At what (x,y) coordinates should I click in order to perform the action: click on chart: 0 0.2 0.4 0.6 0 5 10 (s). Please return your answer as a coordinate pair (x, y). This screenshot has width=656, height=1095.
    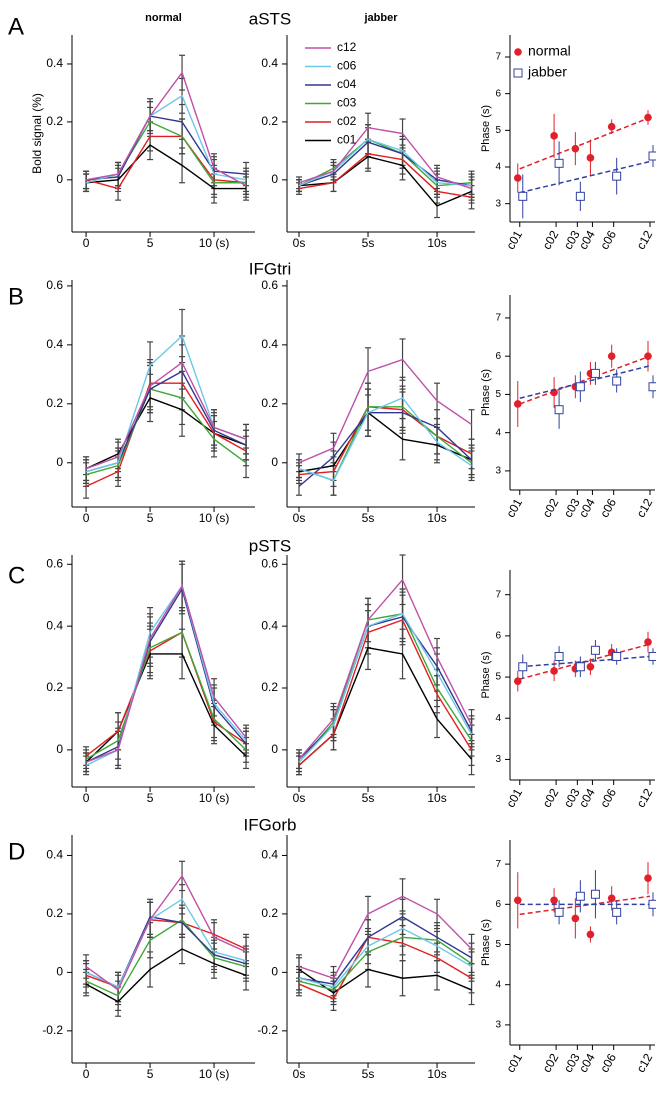
    Looking at the image, I should click on (150, 680).